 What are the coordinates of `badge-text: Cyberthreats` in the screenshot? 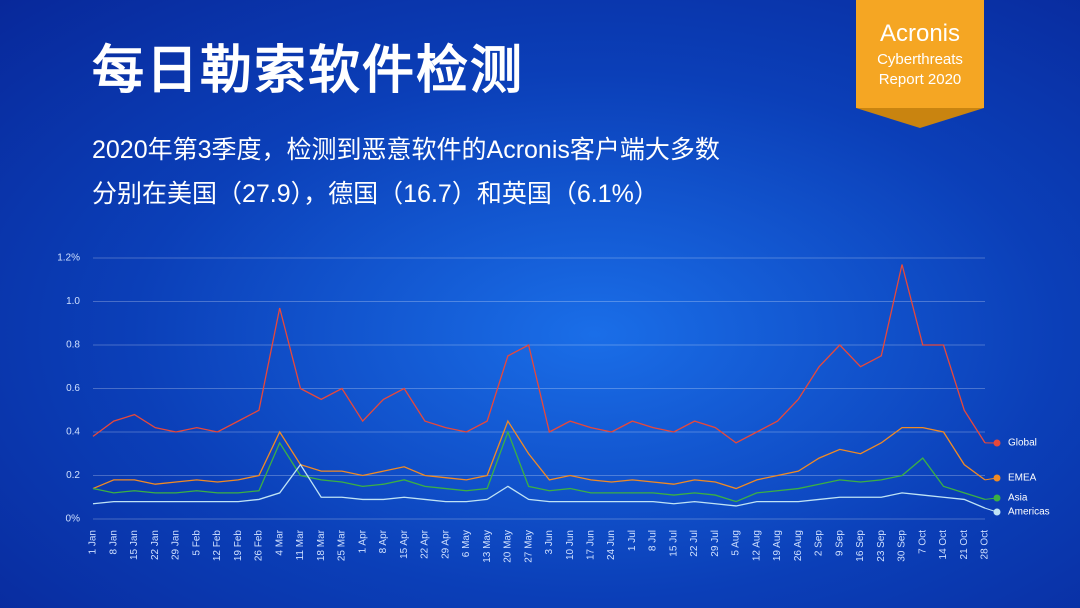 It's located at (920, 59).